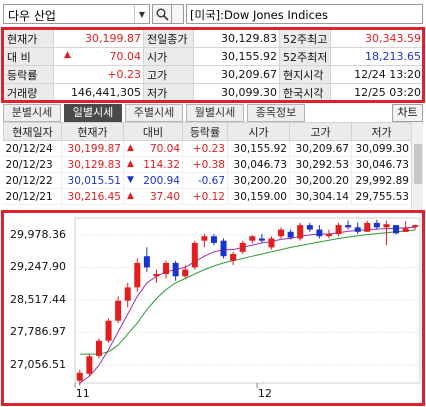  Describe the element at coordinates (32, 196) in the screenshot. I see `cell-date: 20/12/21` at that location.